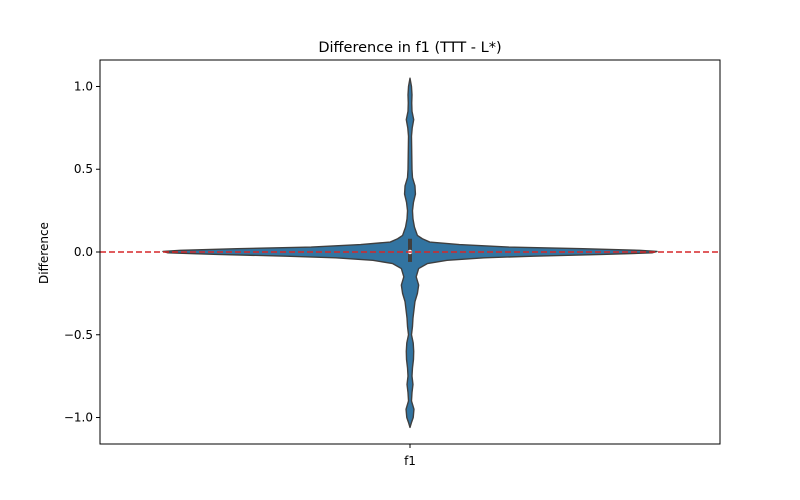 The height and width of the screenshot is (500, 800). I want to click on y-tick-label: −1.0, so click(78, 418).